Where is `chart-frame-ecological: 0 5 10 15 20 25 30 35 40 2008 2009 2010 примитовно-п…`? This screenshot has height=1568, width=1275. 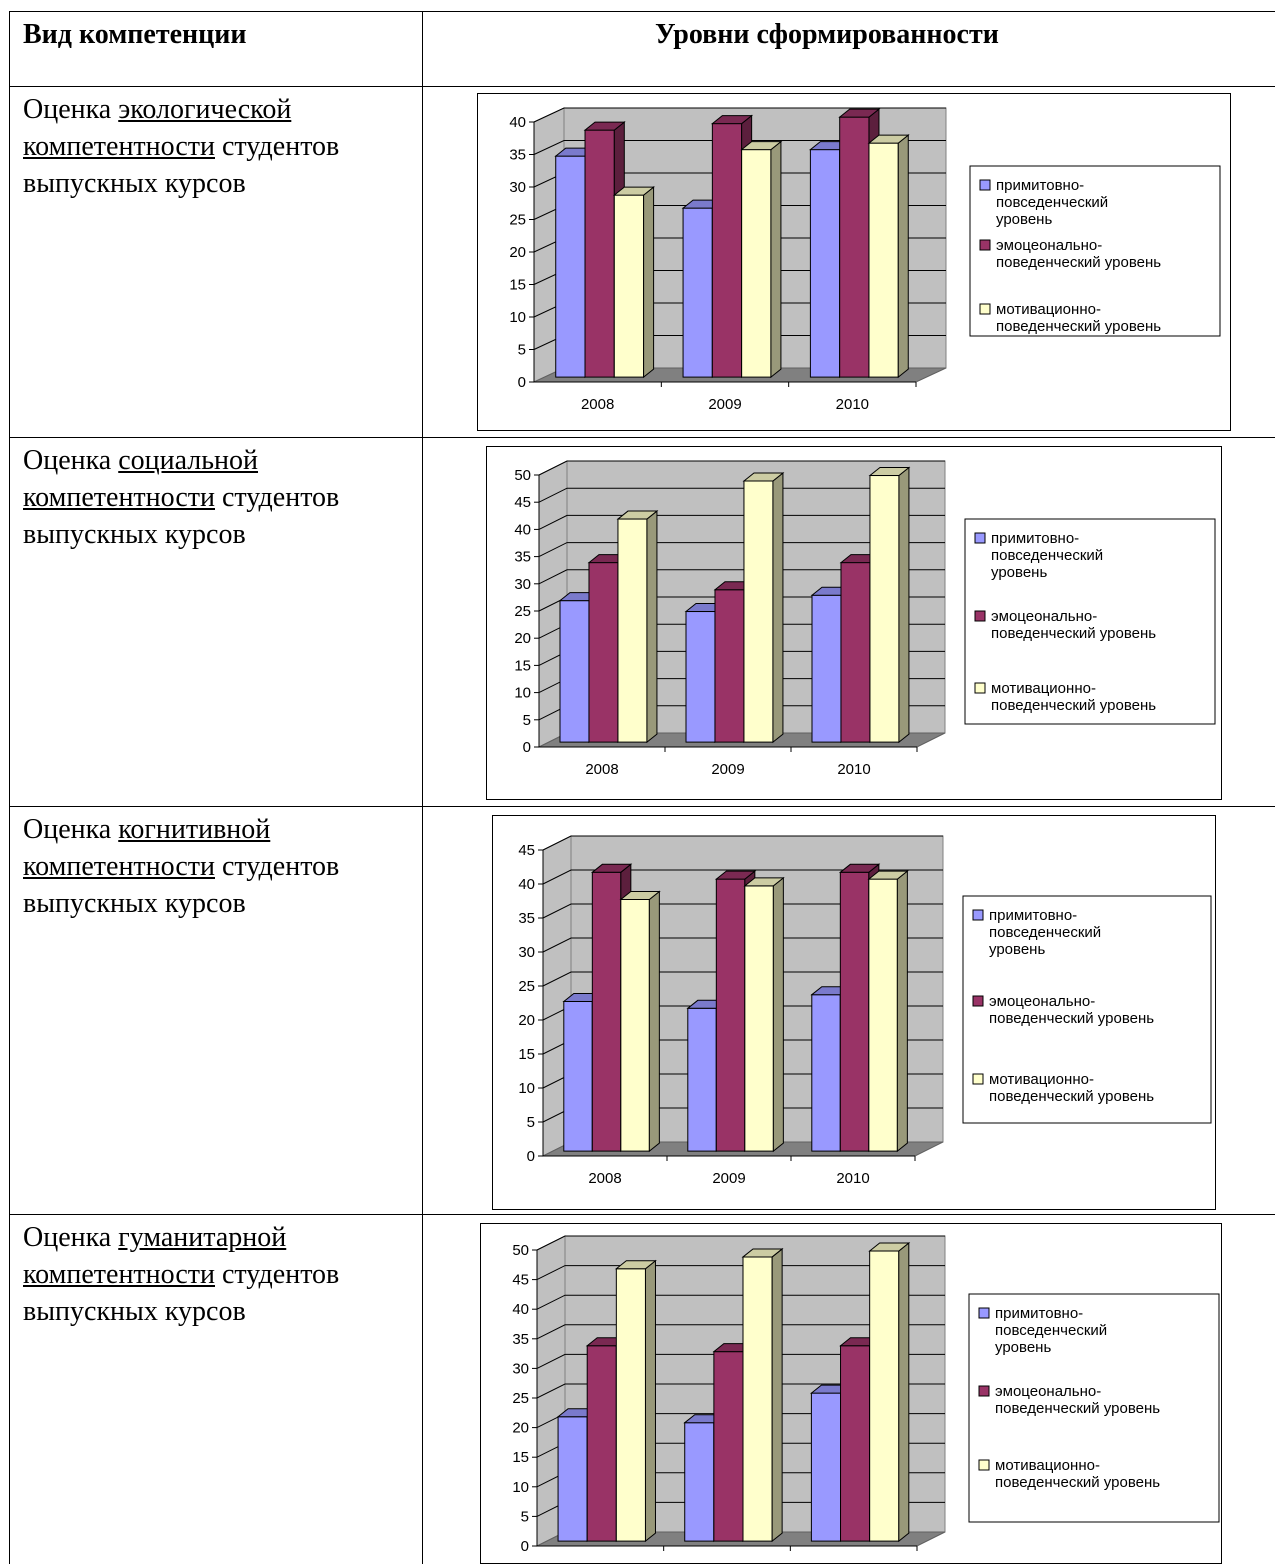
chart-frame-ecological: 0 5 10 15 20 25 30 35 40 2008 2009 2010 примитовно-п… is located at coordinates (854, 262).